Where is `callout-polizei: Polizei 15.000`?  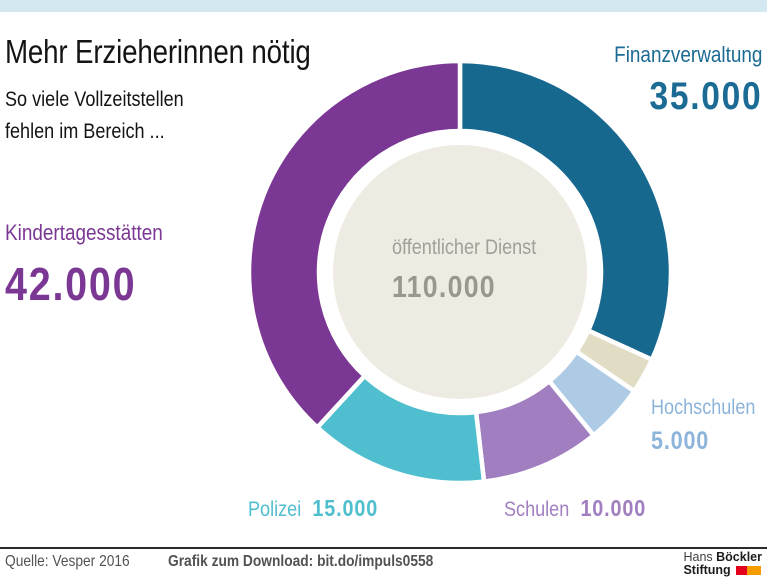
callout-polizei: Polizei 15.000 is located at coordinates (313, 508).